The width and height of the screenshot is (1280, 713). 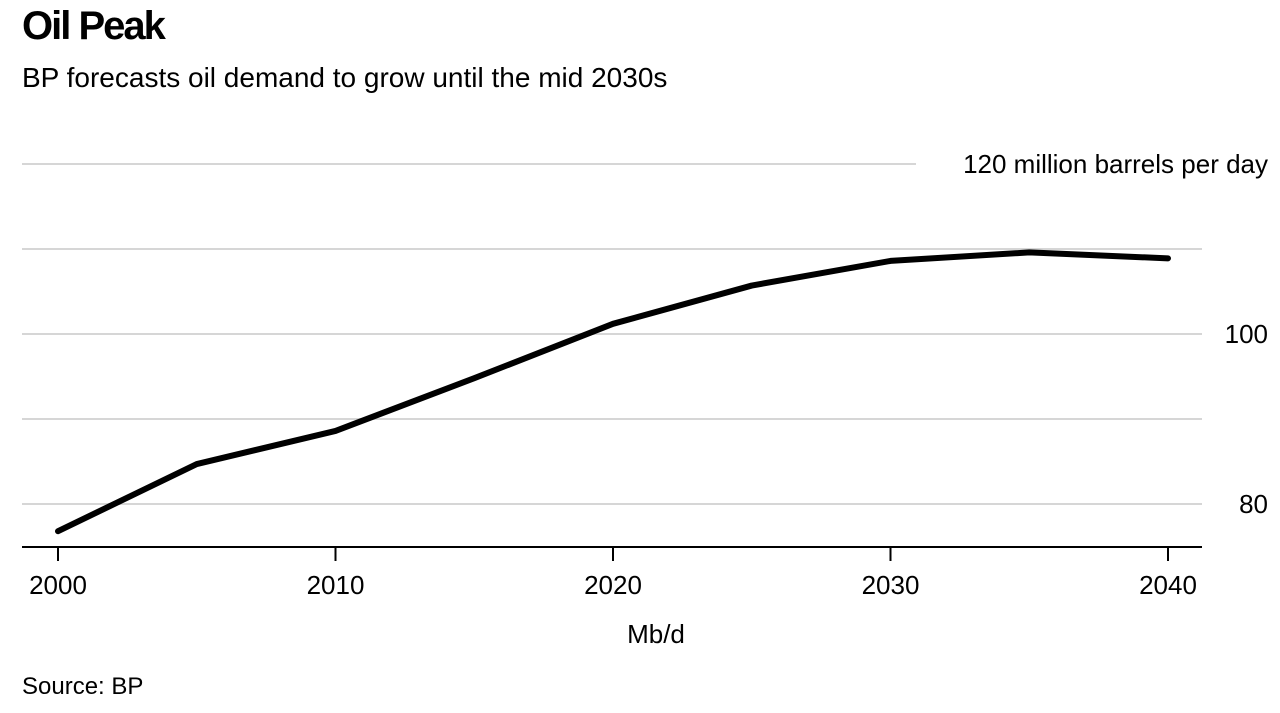 What do you see at coordinates (1253, 504) in the screenshot?
I see `y-tick-label-80: 80` at bounding box center [1253, 504].